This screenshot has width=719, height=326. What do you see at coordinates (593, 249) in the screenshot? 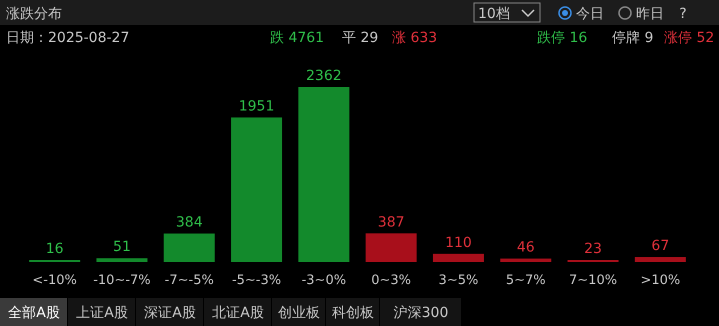
I see `data-label: 23` at bounding box center [593, 249].